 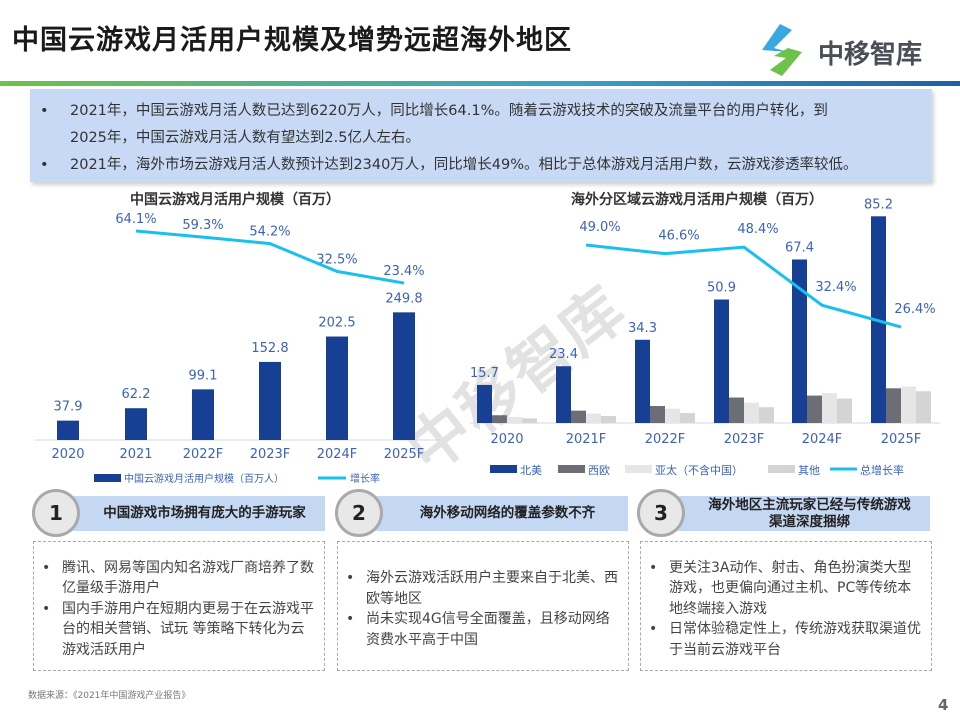 I want to click on line-label: 54.2%, so click(x=269, y=232).